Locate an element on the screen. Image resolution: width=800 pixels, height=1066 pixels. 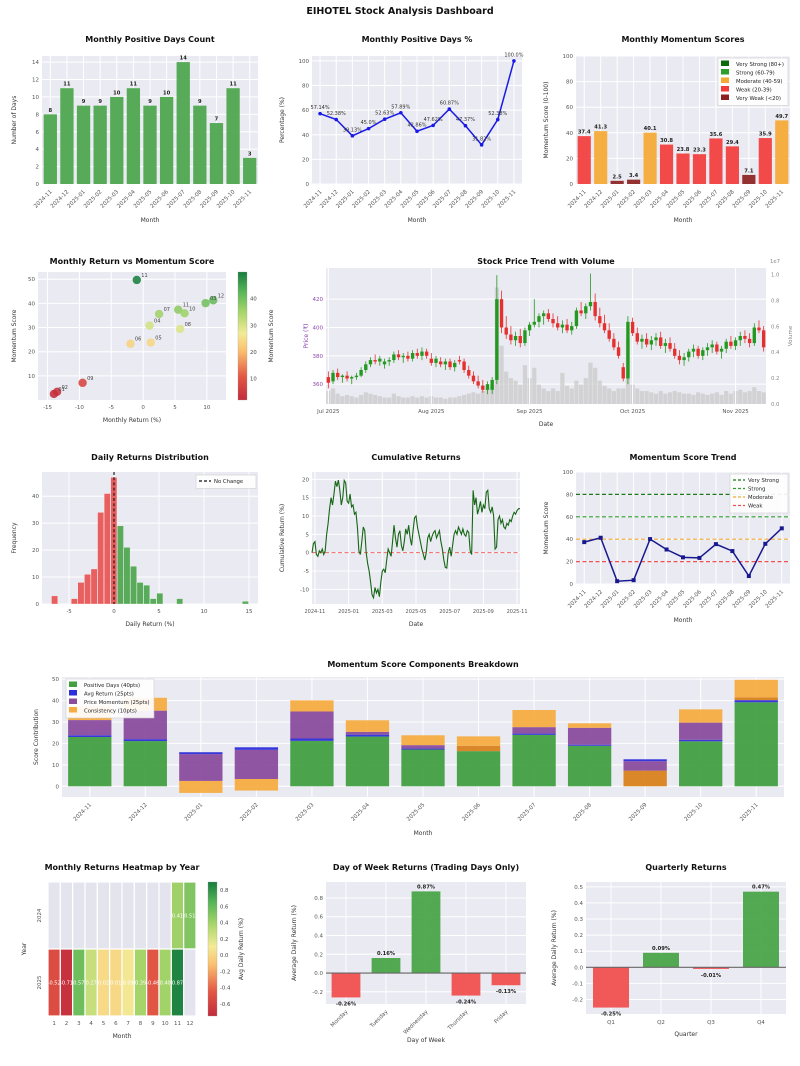
x-tick-label: 0 is located at coordinates (114, 612).